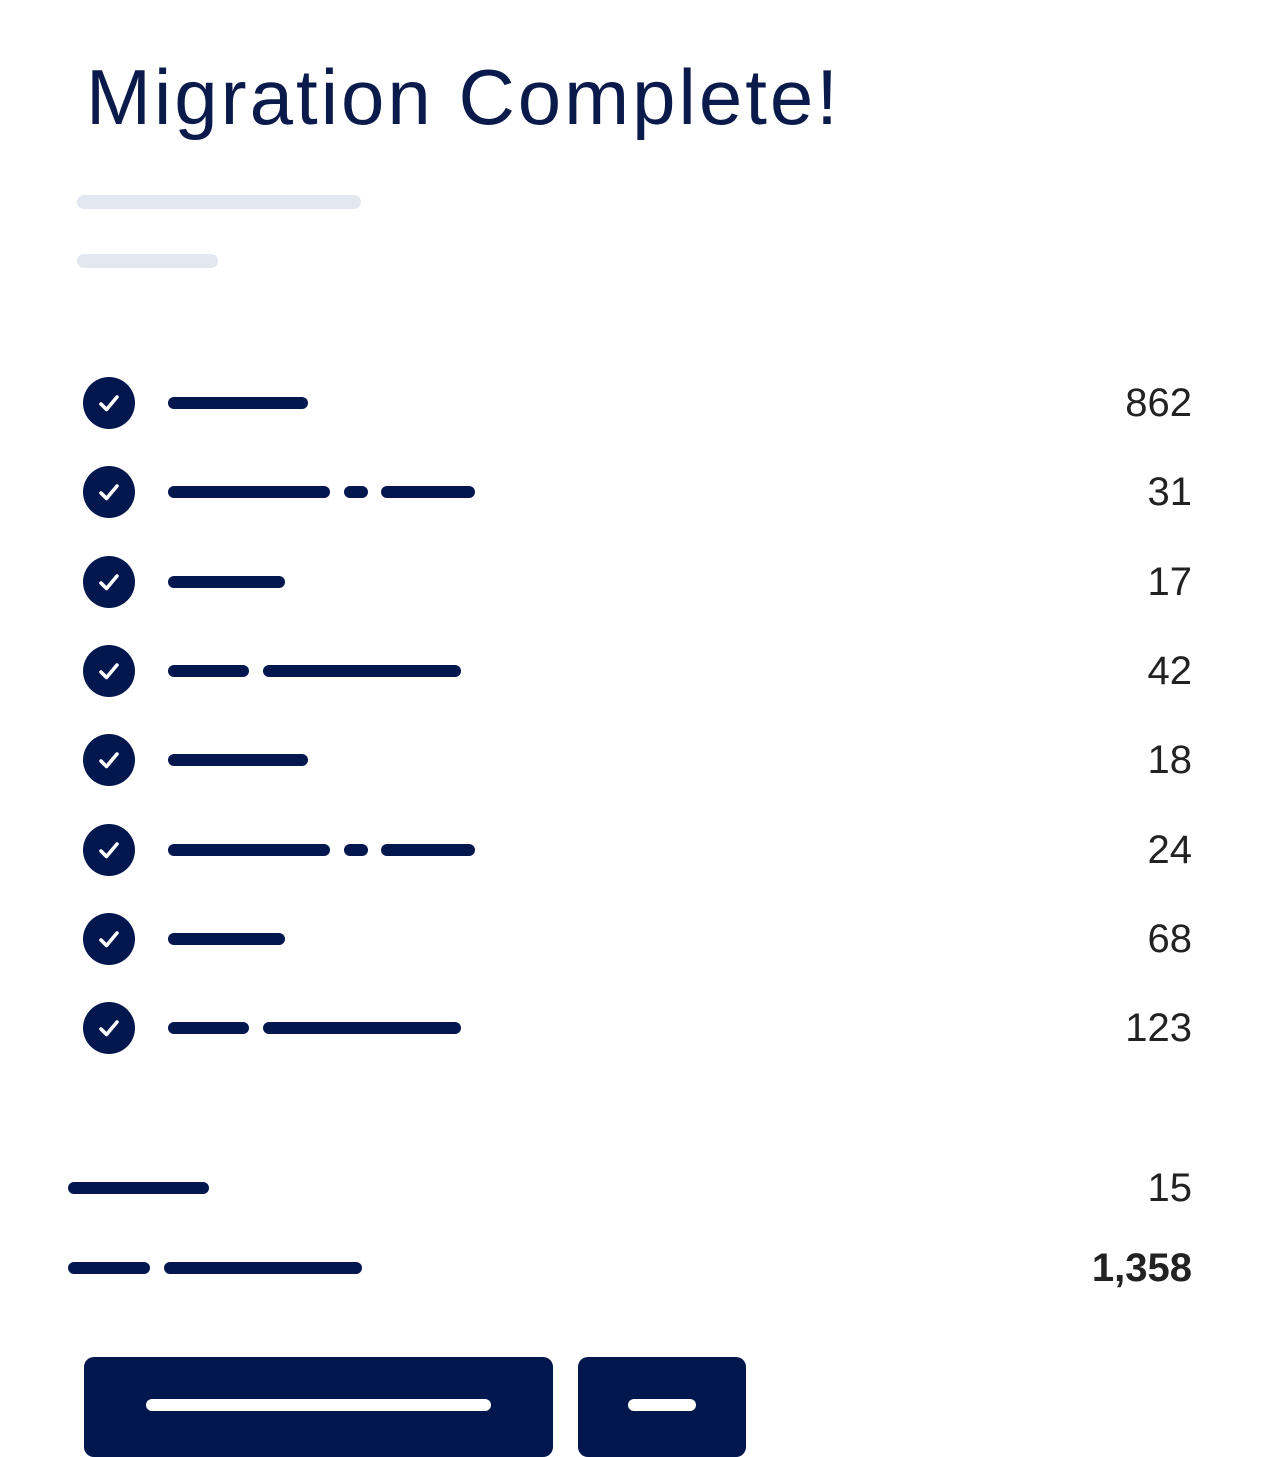 The height and width of the screenshot is (1457, 1280). I want to click on primary-button, so click(318, 1407).